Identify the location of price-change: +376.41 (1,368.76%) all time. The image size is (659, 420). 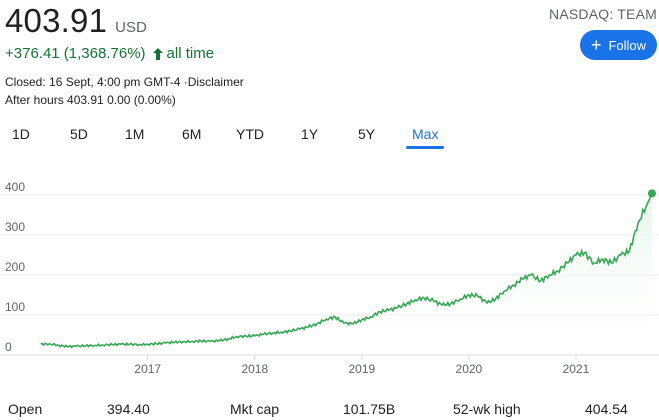
(109, 53).